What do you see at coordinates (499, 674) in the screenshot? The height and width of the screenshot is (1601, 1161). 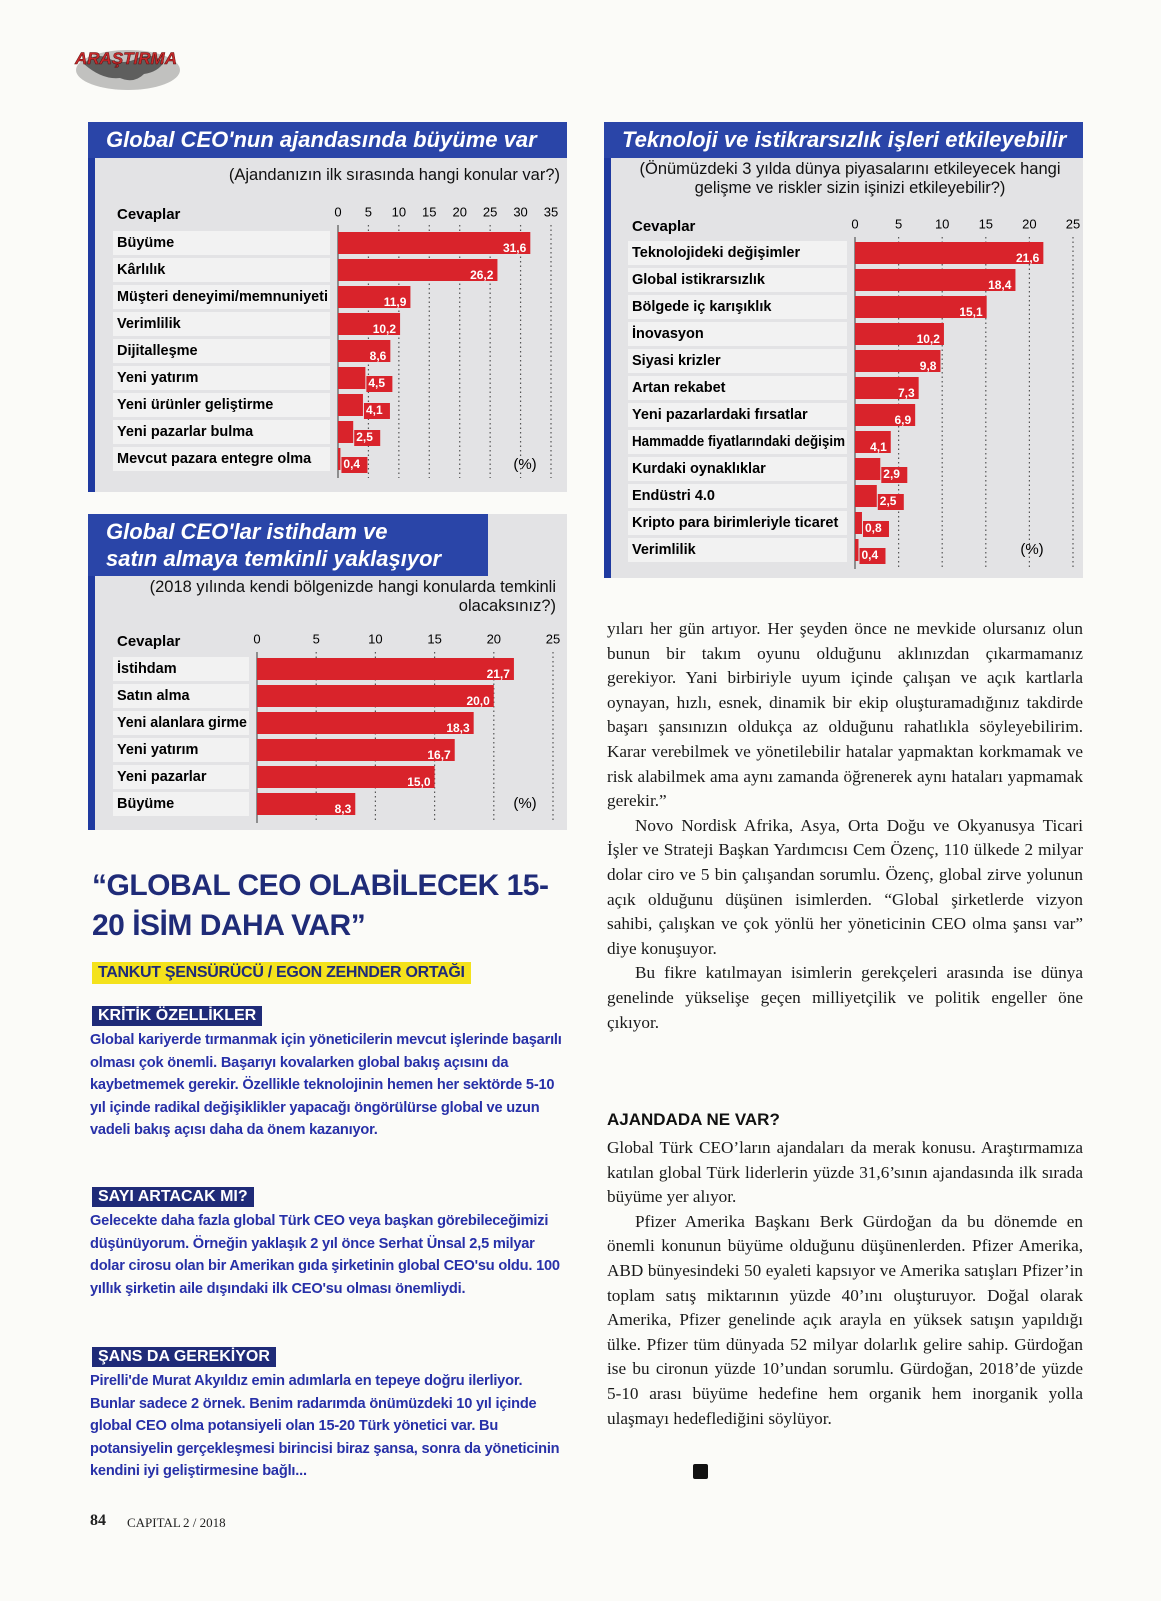 I see `value-label: 21,7` at bounding box center [499, 674].